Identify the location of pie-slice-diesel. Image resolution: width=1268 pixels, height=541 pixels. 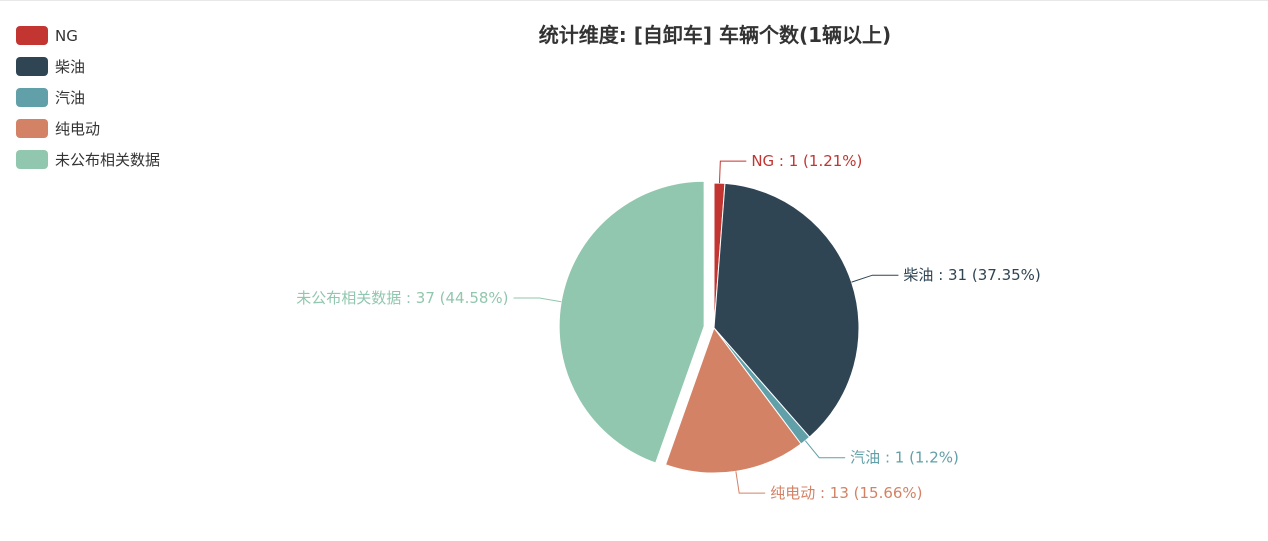
(786, 310).